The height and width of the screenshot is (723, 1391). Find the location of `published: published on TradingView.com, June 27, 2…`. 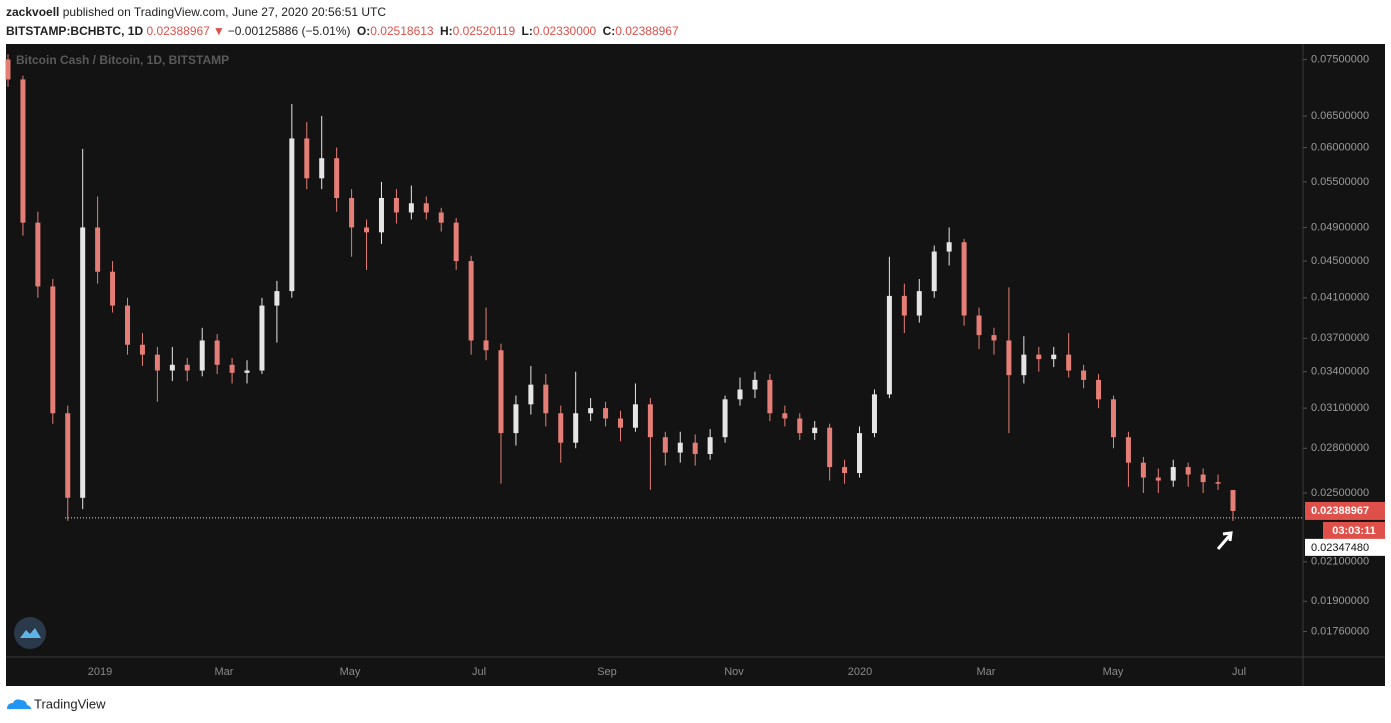

published: published on TradingView.com, June 27, 2… is located at coordinates (224, 12).